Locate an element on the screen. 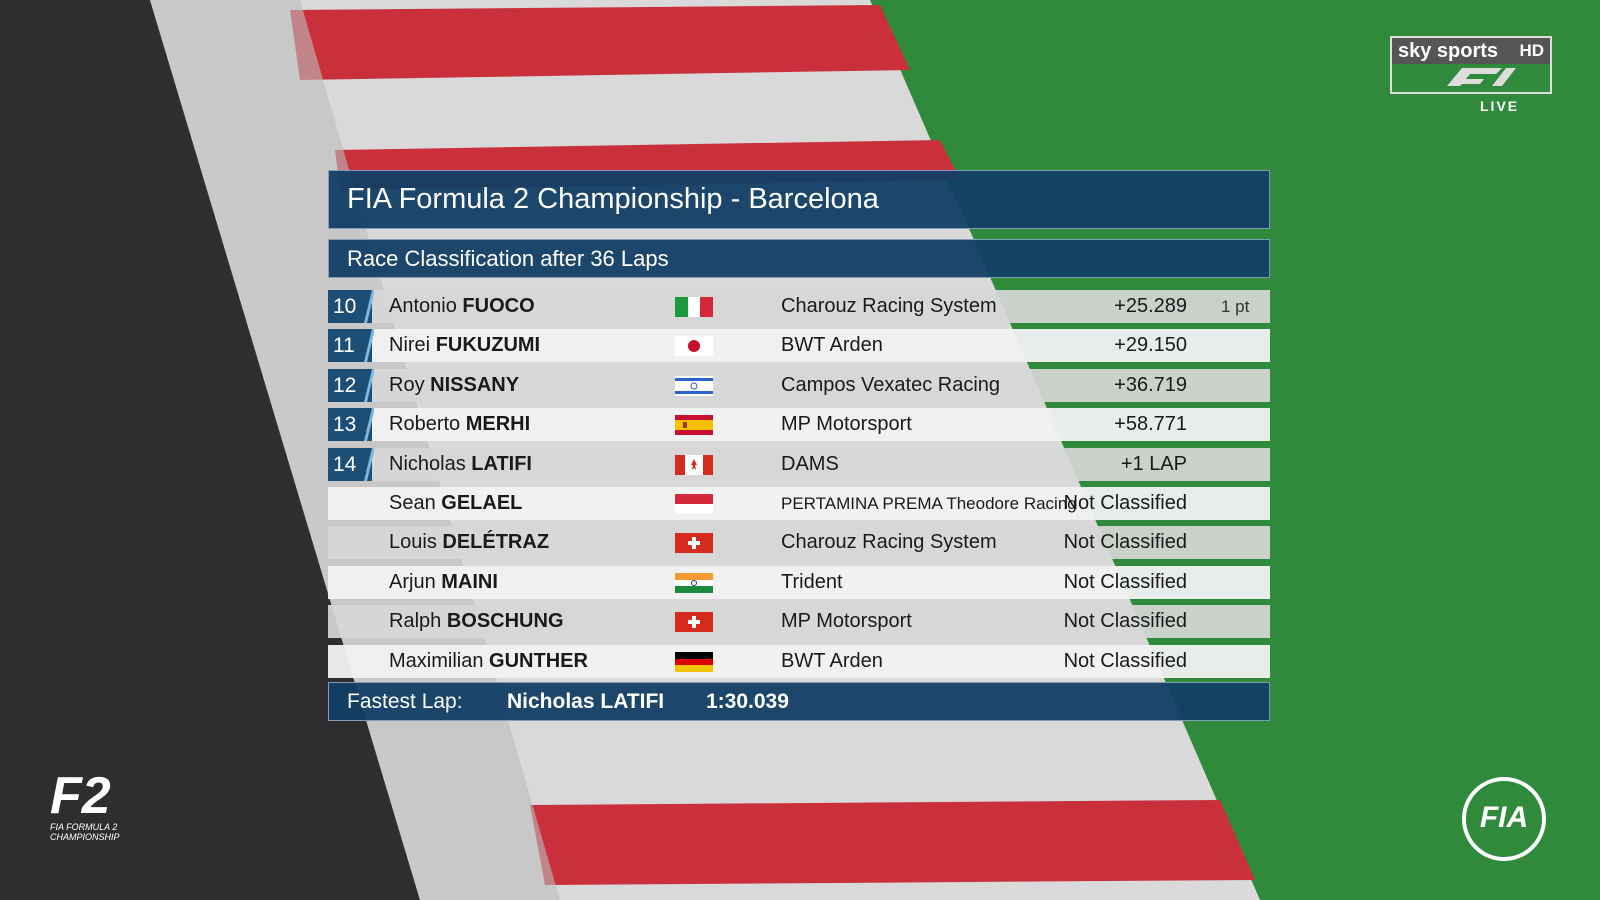 This screenshot has height=900, width=1600. position-badge: 13 is located at coordinates (350, 425).